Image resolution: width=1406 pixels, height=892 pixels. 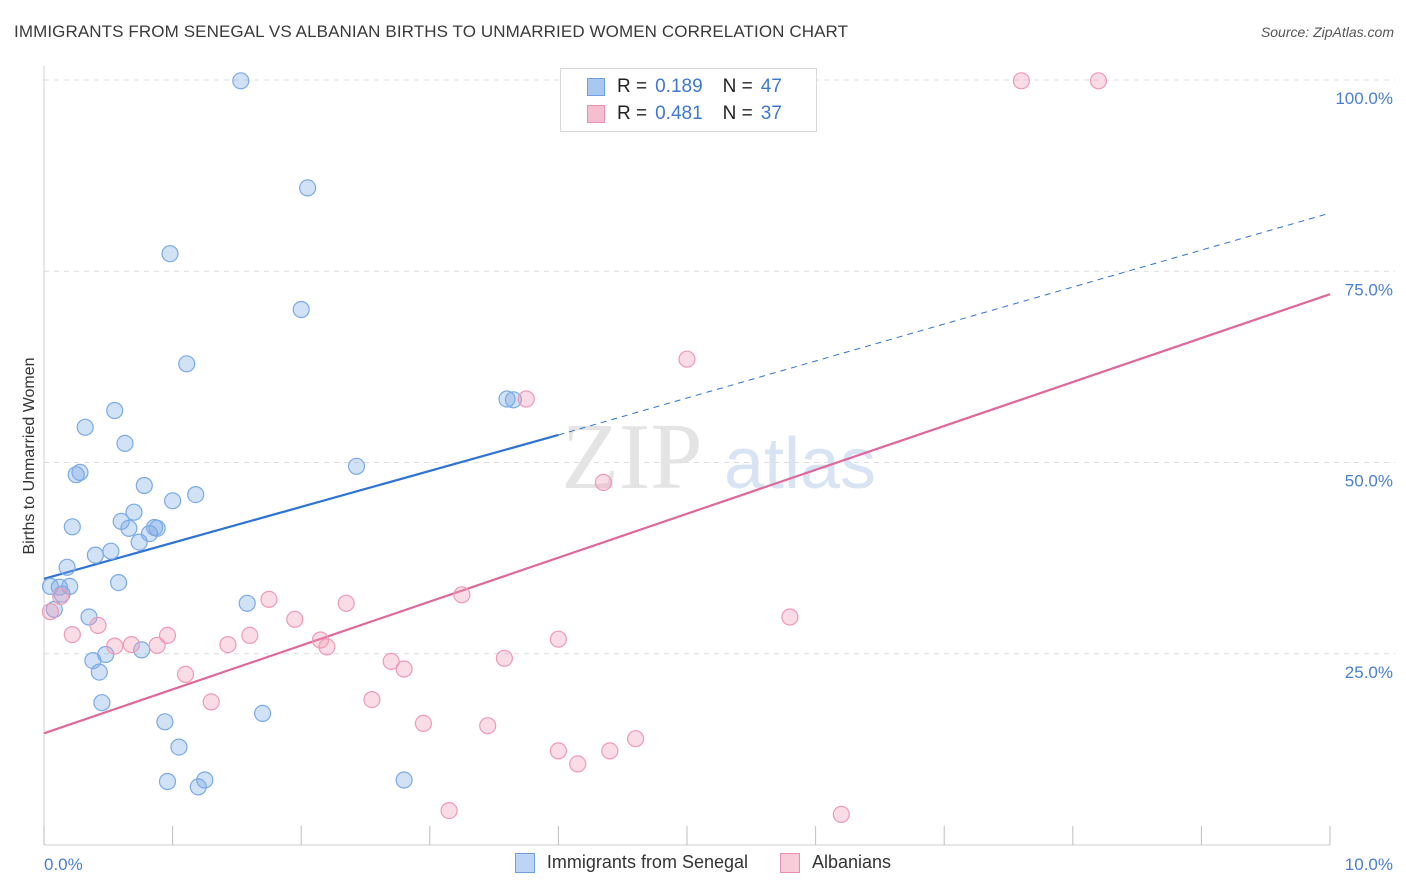 I want to click on series-legend-item-senegal: Immigrants from Senegal, so click(x=631, y=862).